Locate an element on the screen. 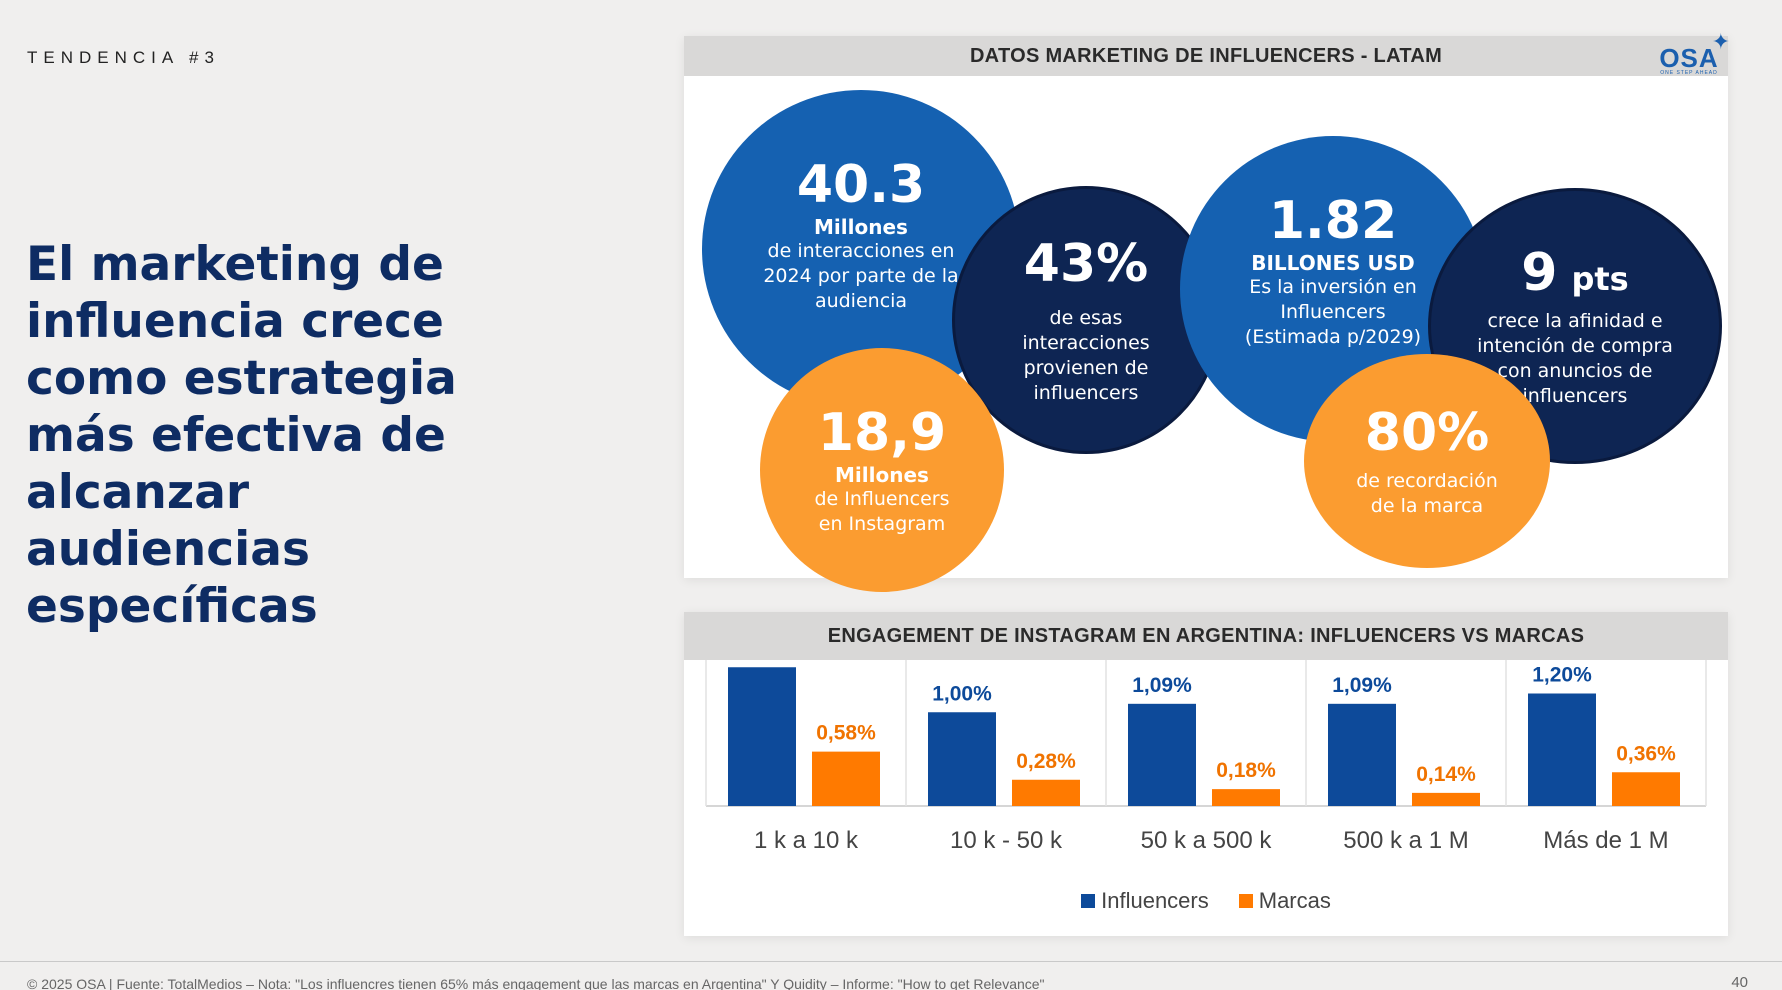 The width and height of the screenshot is (1782, 990). category-label: 1 k a 10 k is located at coordinates (806, 840).